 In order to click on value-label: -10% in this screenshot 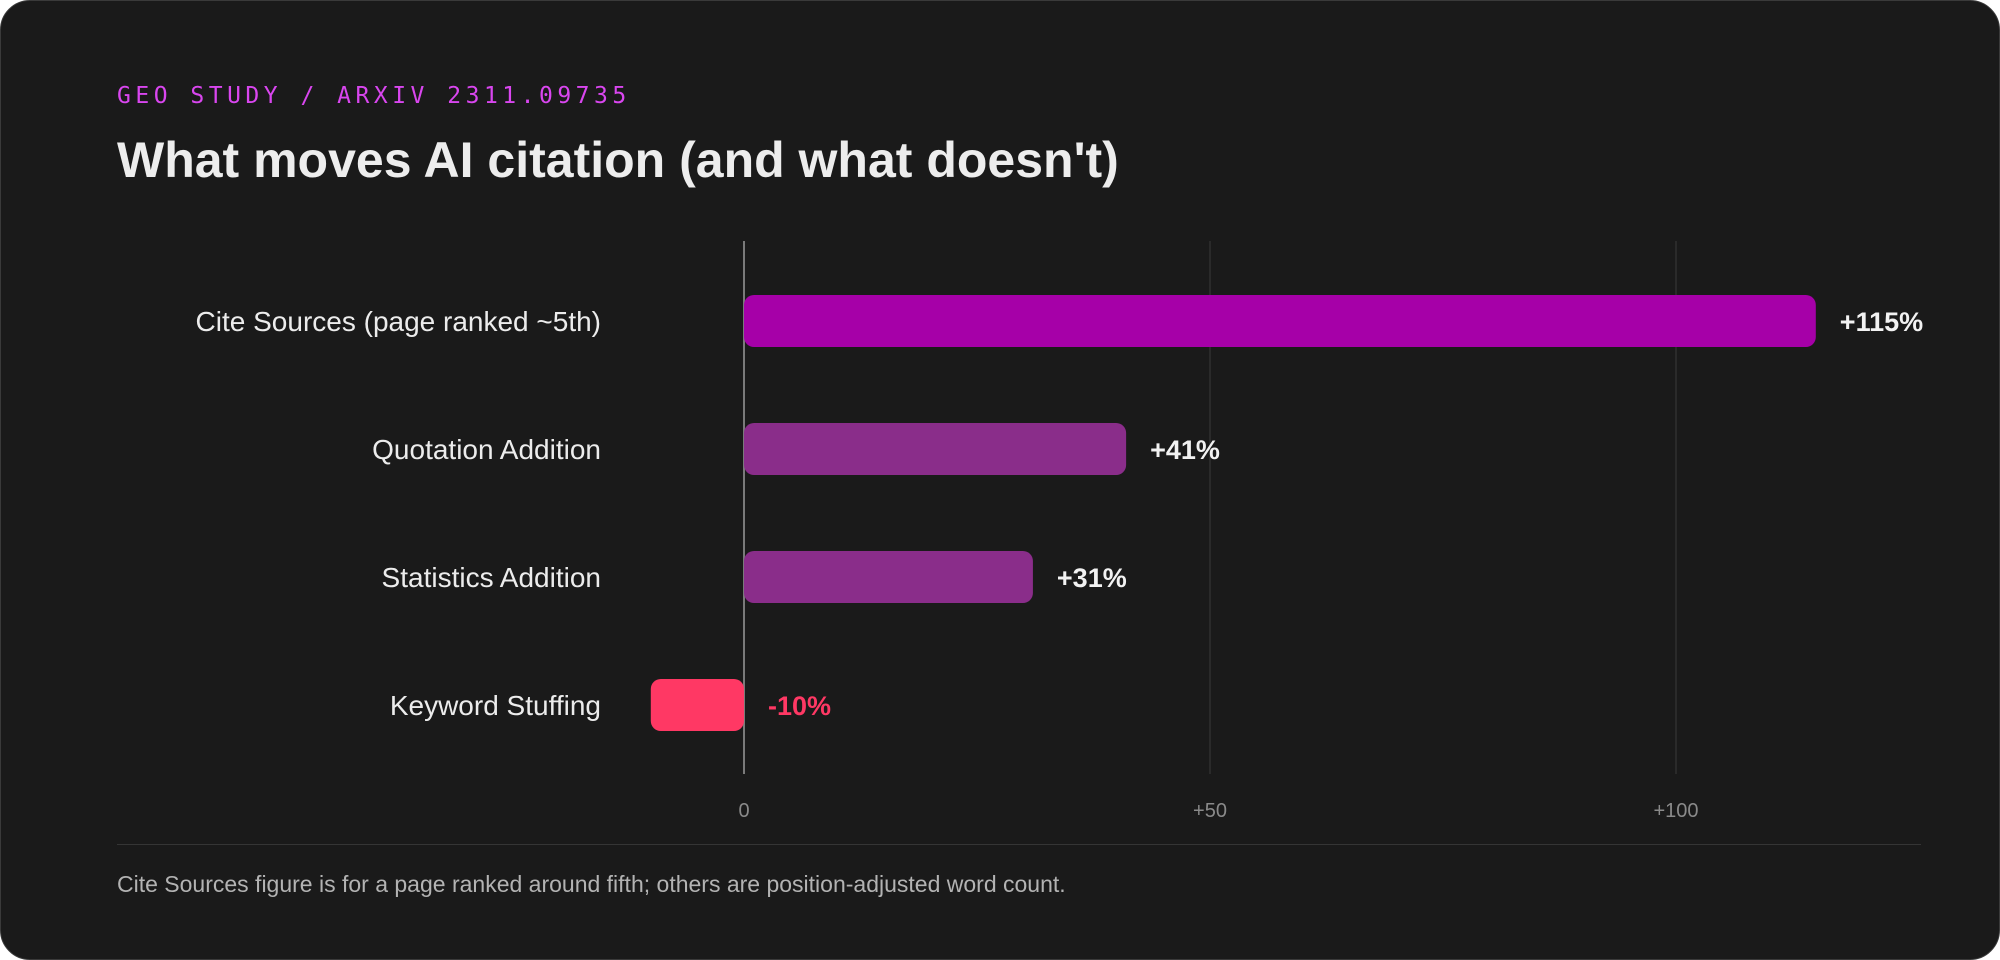, I will do `click(799, 706)`.